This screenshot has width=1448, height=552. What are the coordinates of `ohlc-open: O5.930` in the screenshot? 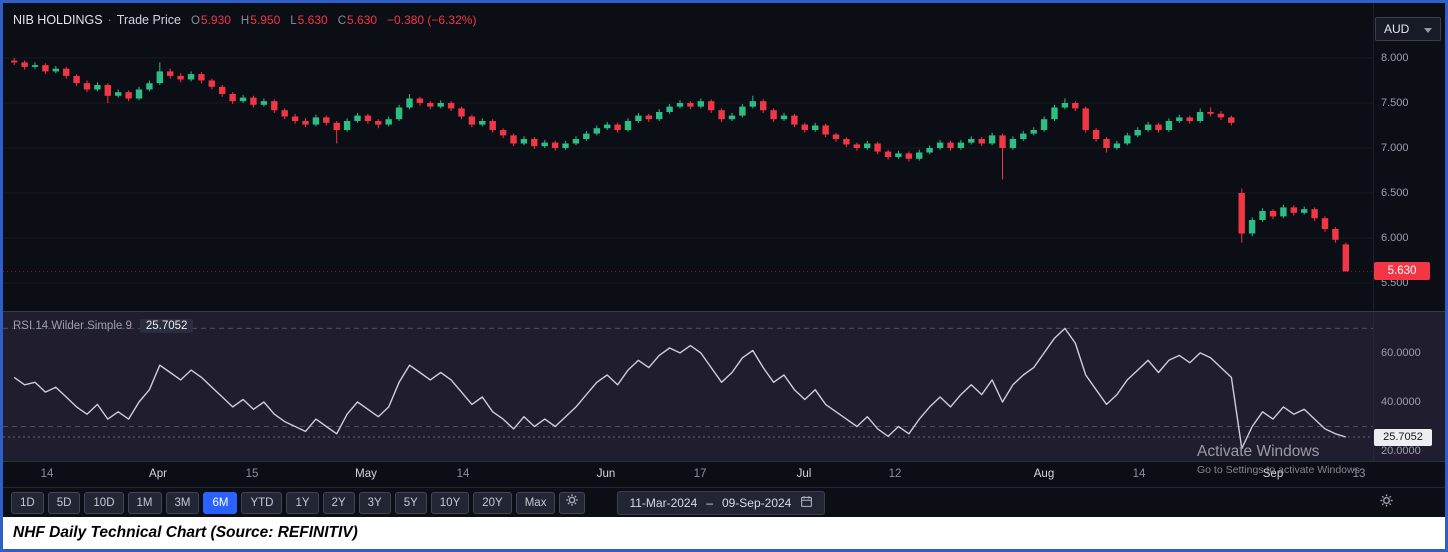 It's located at (210, 20).